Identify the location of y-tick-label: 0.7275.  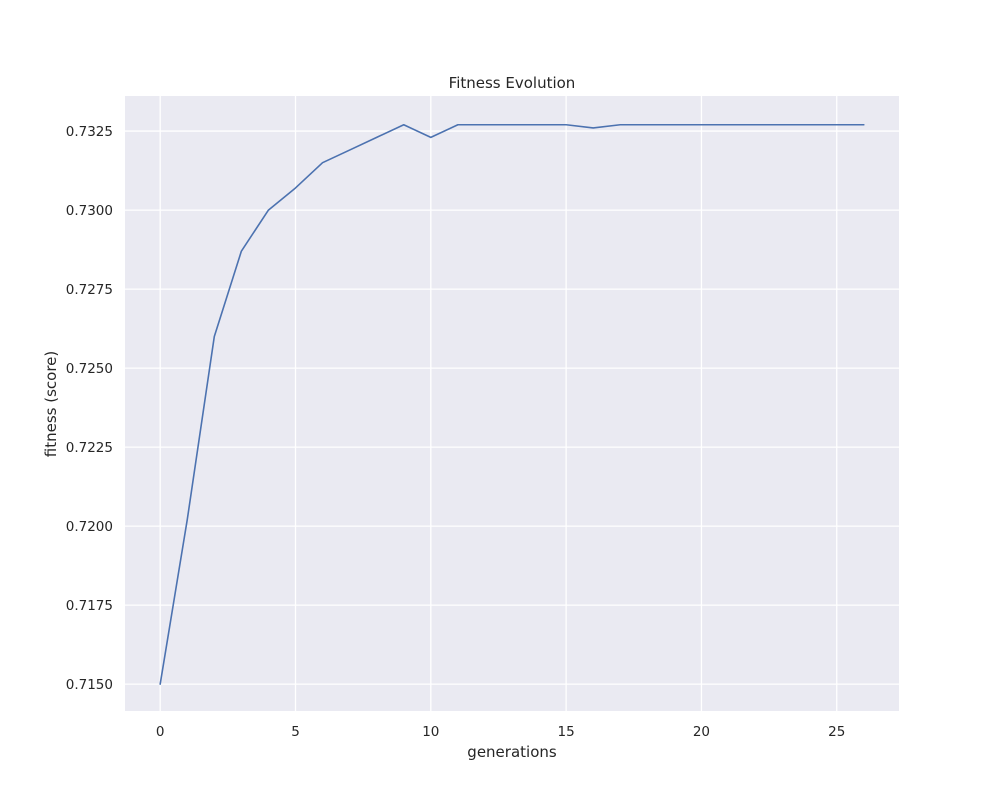
(89, 290).